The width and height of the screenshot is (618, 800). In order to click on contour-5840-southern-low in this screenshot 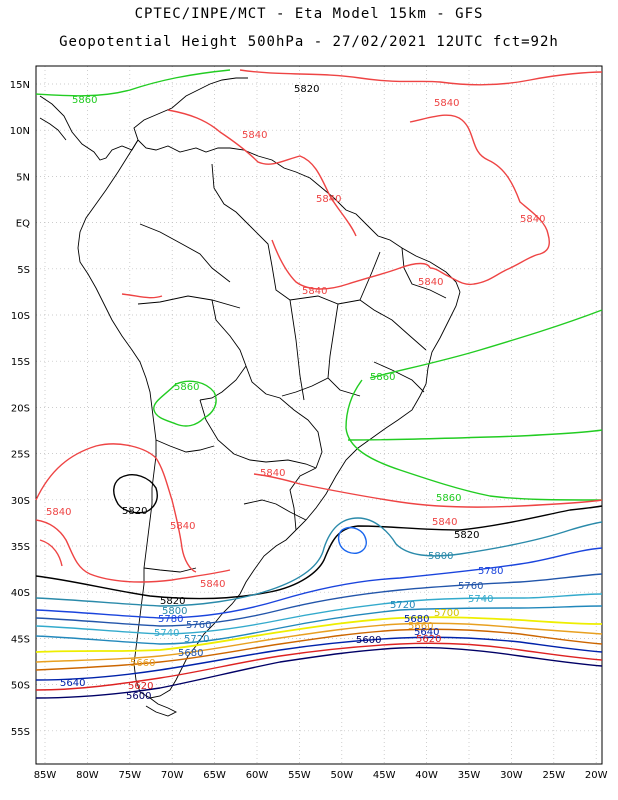, I will do `click(51, 553)`.